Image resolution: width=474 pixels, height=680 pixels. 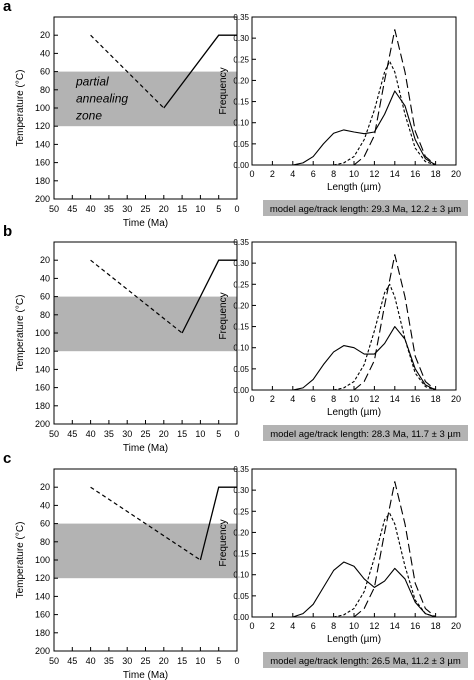 I want to click on x-tick-label: 4, so click(x=292, y=174).